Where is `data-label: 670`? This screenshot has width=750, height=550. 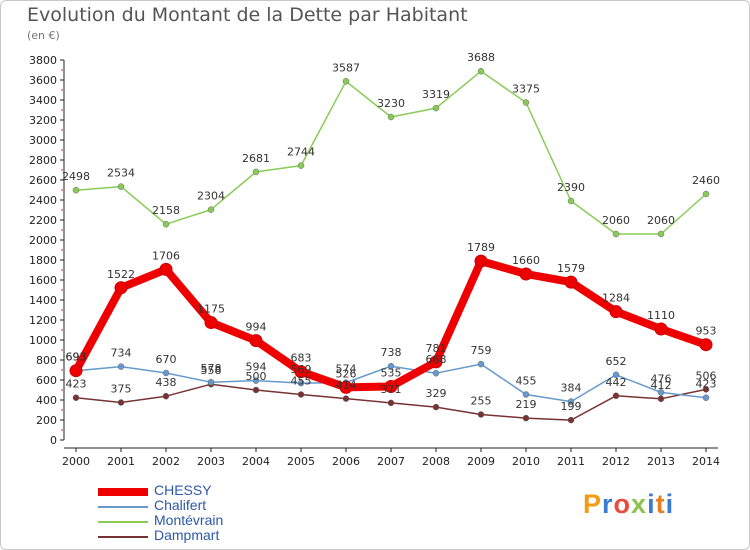
data-label: 670 is located at coordinates (166, 359).